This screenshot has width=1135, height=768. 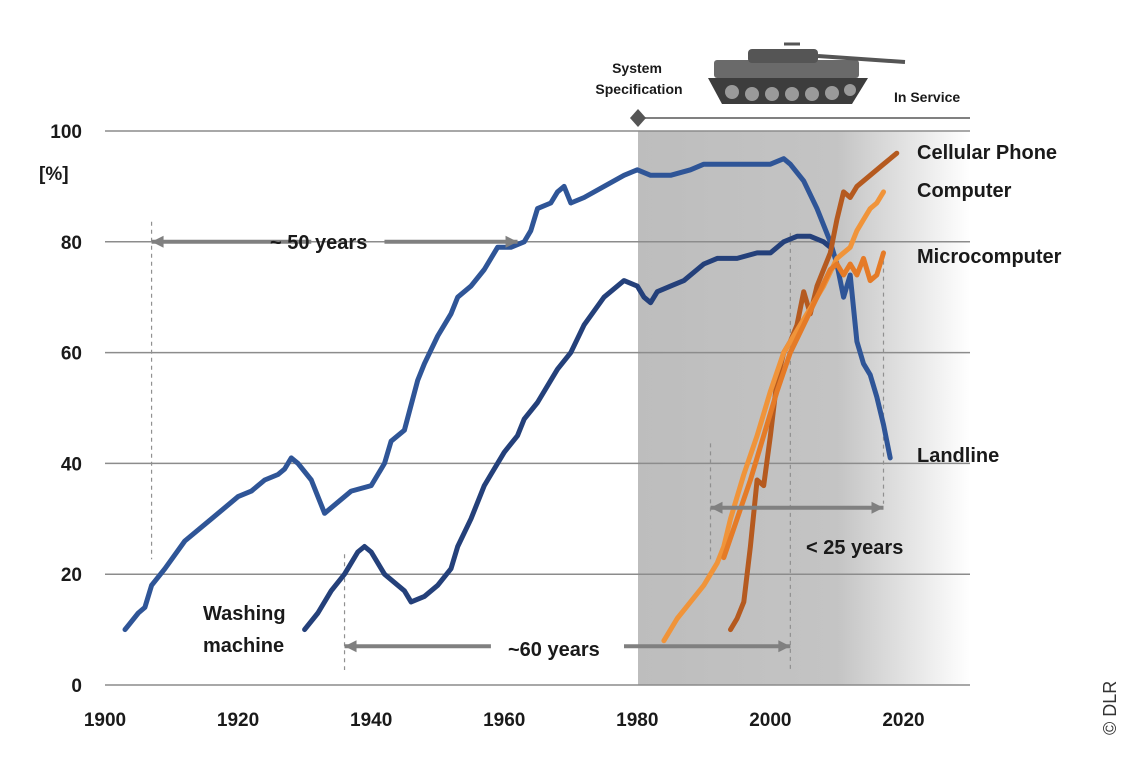 I want to click on arrow-fifty-years-head-left, so click(x=157, y=241).